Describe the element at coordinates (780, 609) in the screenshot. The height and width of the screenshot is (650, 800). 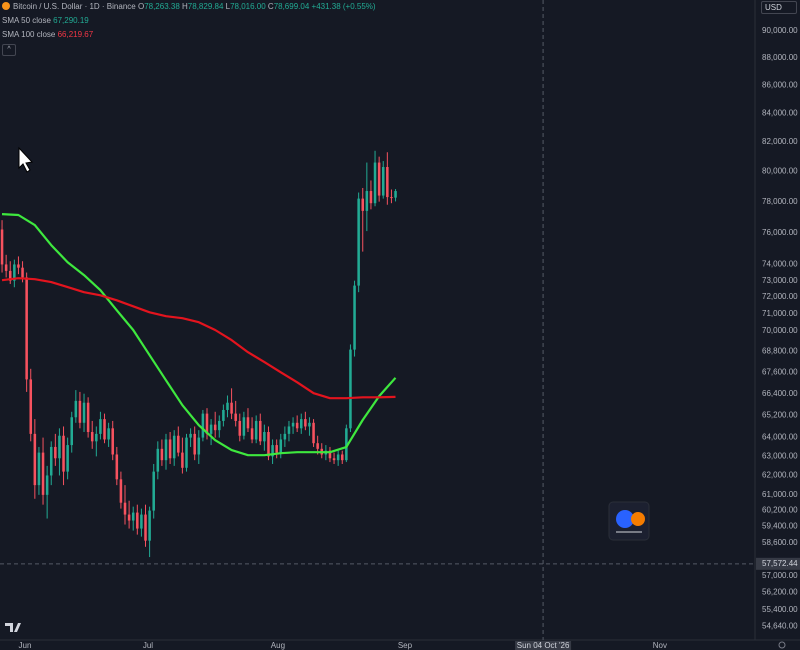
I see `y-tick-label: 55,400.00` at that location.